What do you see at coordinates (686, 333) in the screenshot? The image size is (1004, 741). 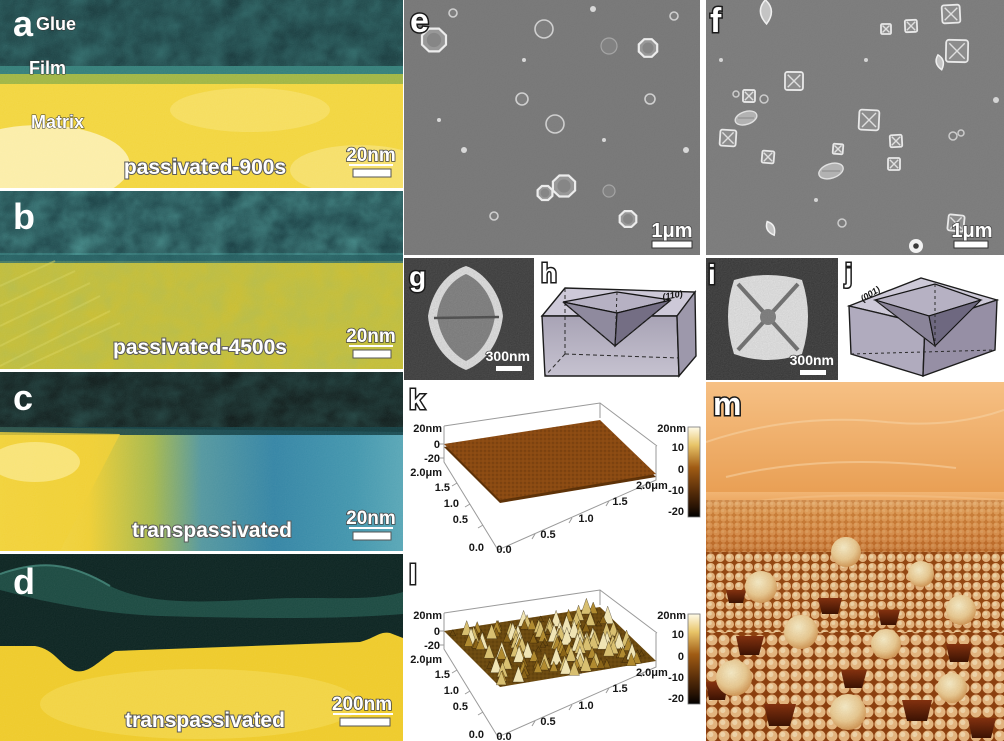 I see `box-right-face` at bounding box center [686, 333].